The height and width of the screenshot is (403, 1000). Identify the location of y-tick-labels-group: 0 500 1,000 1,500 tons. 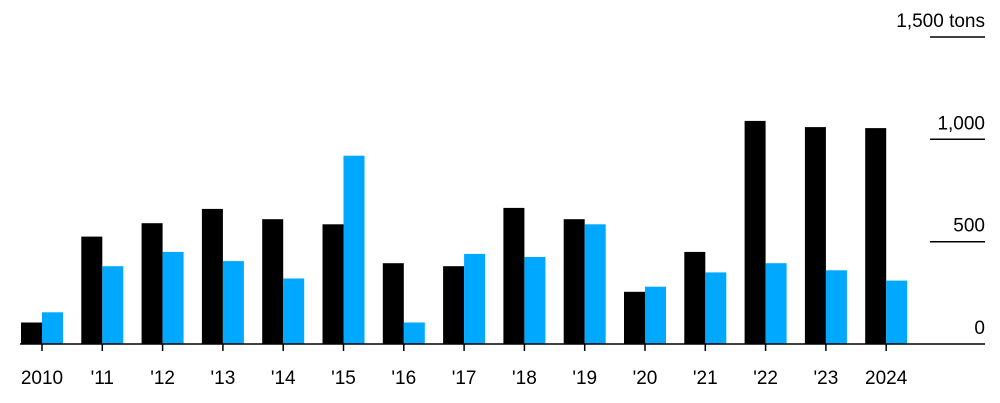
(940, 175).